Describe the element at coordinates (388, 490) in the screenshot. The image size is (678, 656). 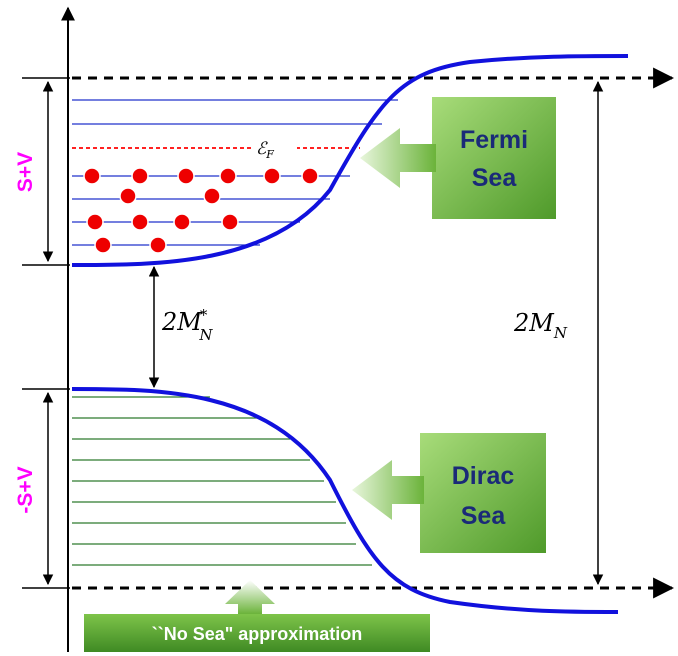
I see `dirac-sea-arrow` at that location.